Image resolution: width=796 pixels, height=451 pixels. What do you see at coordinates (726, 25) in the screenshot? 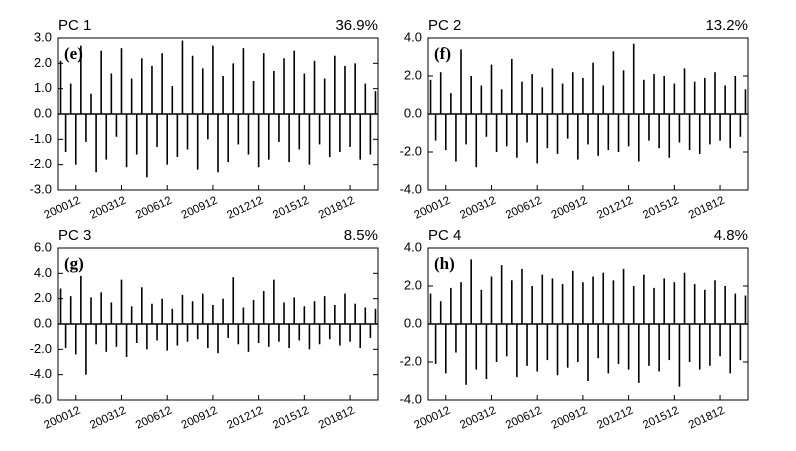
I see `panel-percent: 13.2%` at bounding box center [726, 25].